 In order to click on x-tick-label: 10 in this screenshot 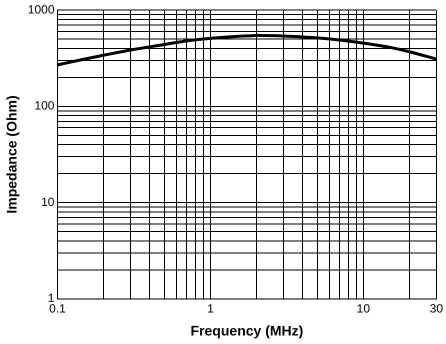, I will do `click(363, 308)`.